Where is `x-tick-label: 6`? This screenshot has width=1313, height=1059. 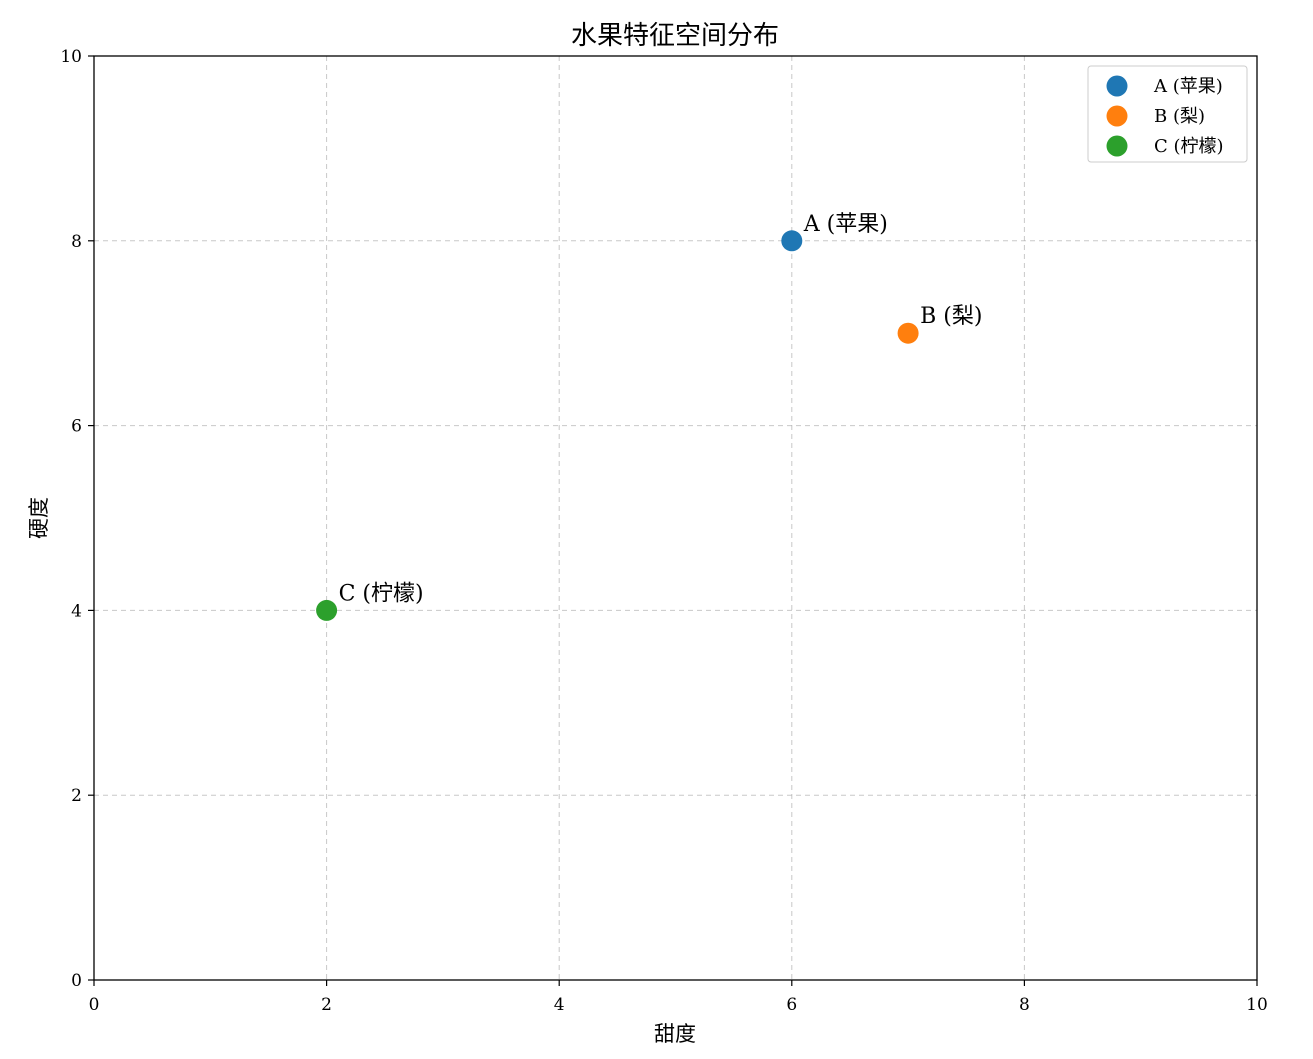
x-tick-label: 6 is located at coordinates (791, 1005).